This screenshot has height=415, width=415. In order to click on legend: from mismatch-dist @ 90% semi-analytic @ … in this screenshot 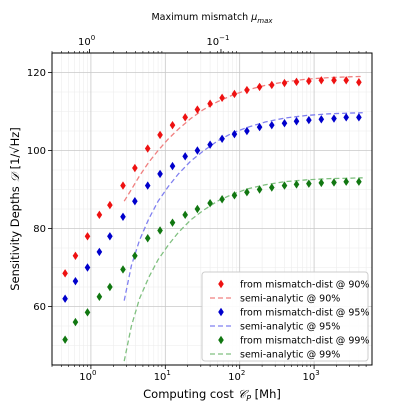, I will do `click(285, 316)`.